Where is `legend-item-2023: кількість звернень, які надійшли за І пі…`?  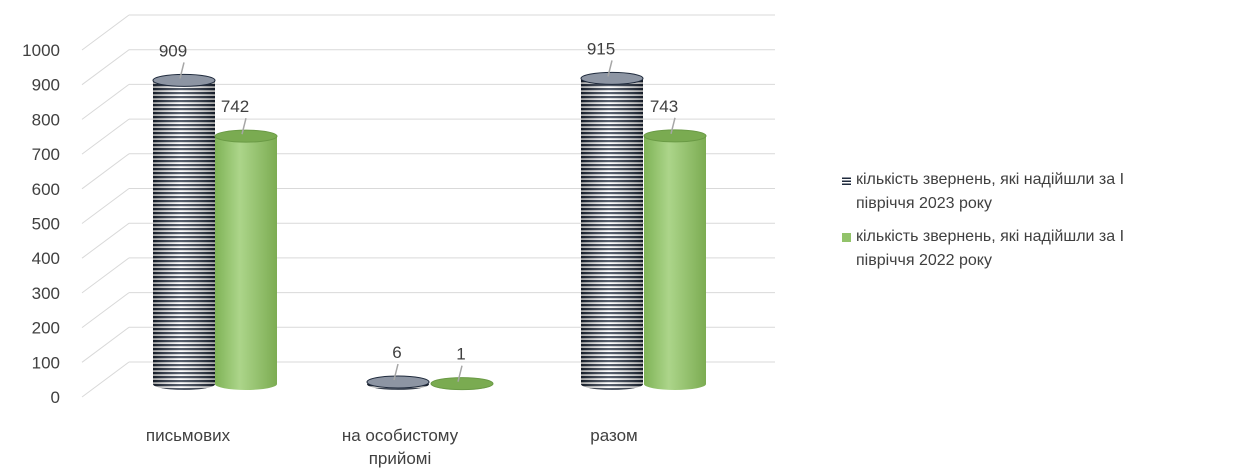
legend-item-2023: кількість звернень, які надійшли за І пі… is located at coordinates (1032, 192).